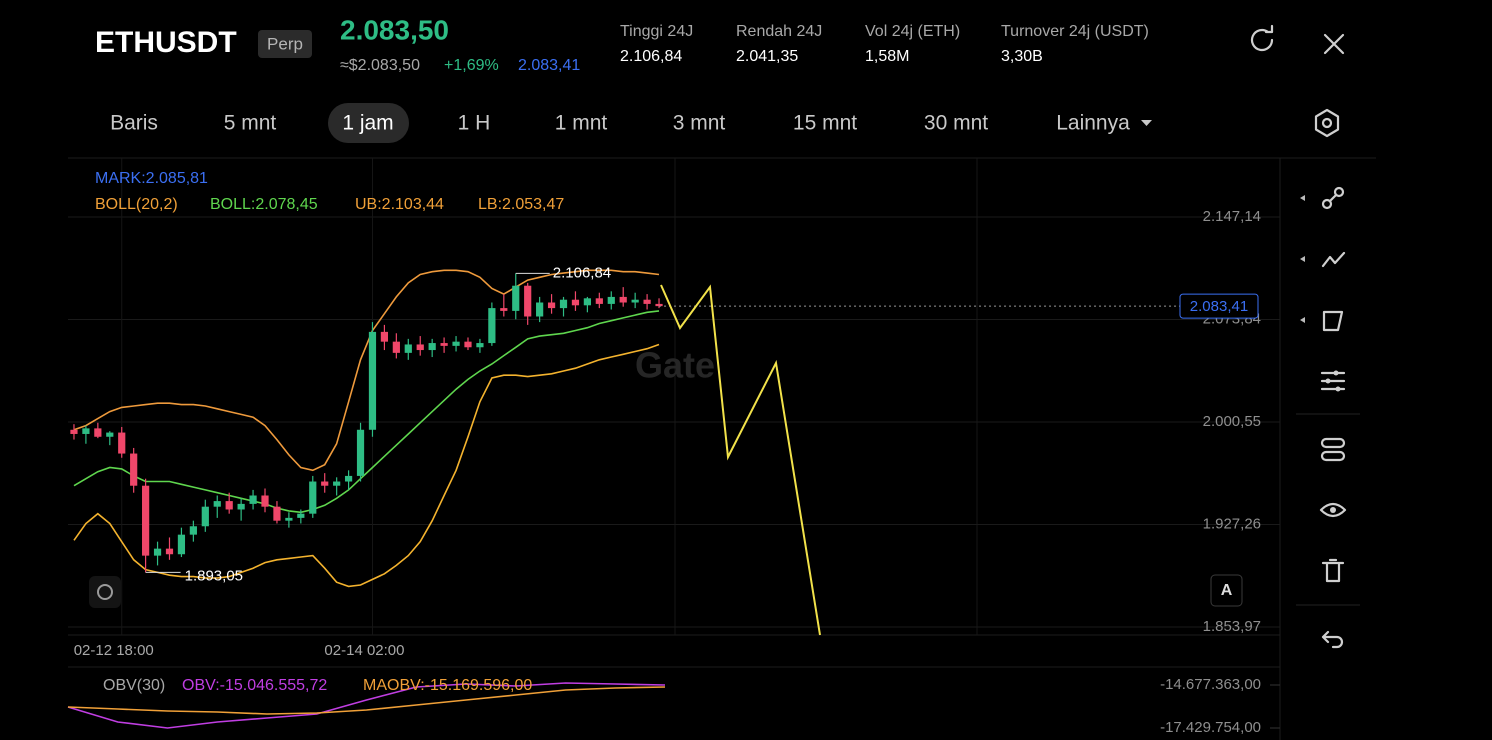 The height and width of the screenshot is (740, 1492). I want to click on last-price-label: 2.083,41, so click(1219, 306).